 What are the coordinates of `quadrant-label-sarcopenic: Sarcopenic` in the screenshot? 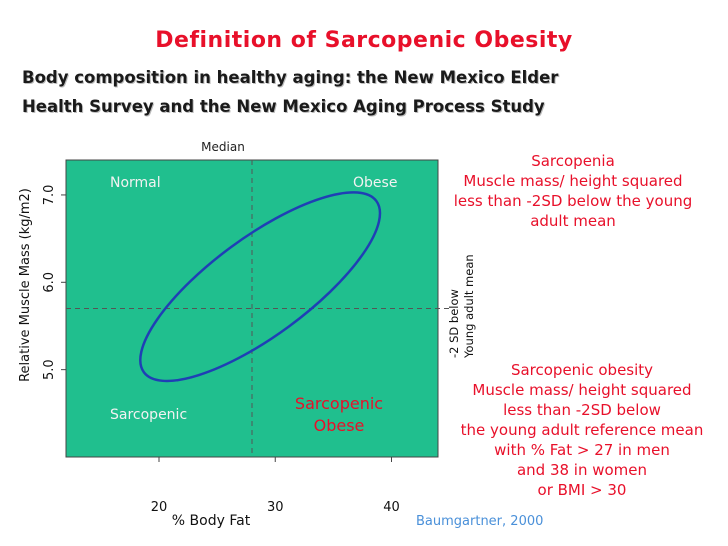 It's located at (148, 415).